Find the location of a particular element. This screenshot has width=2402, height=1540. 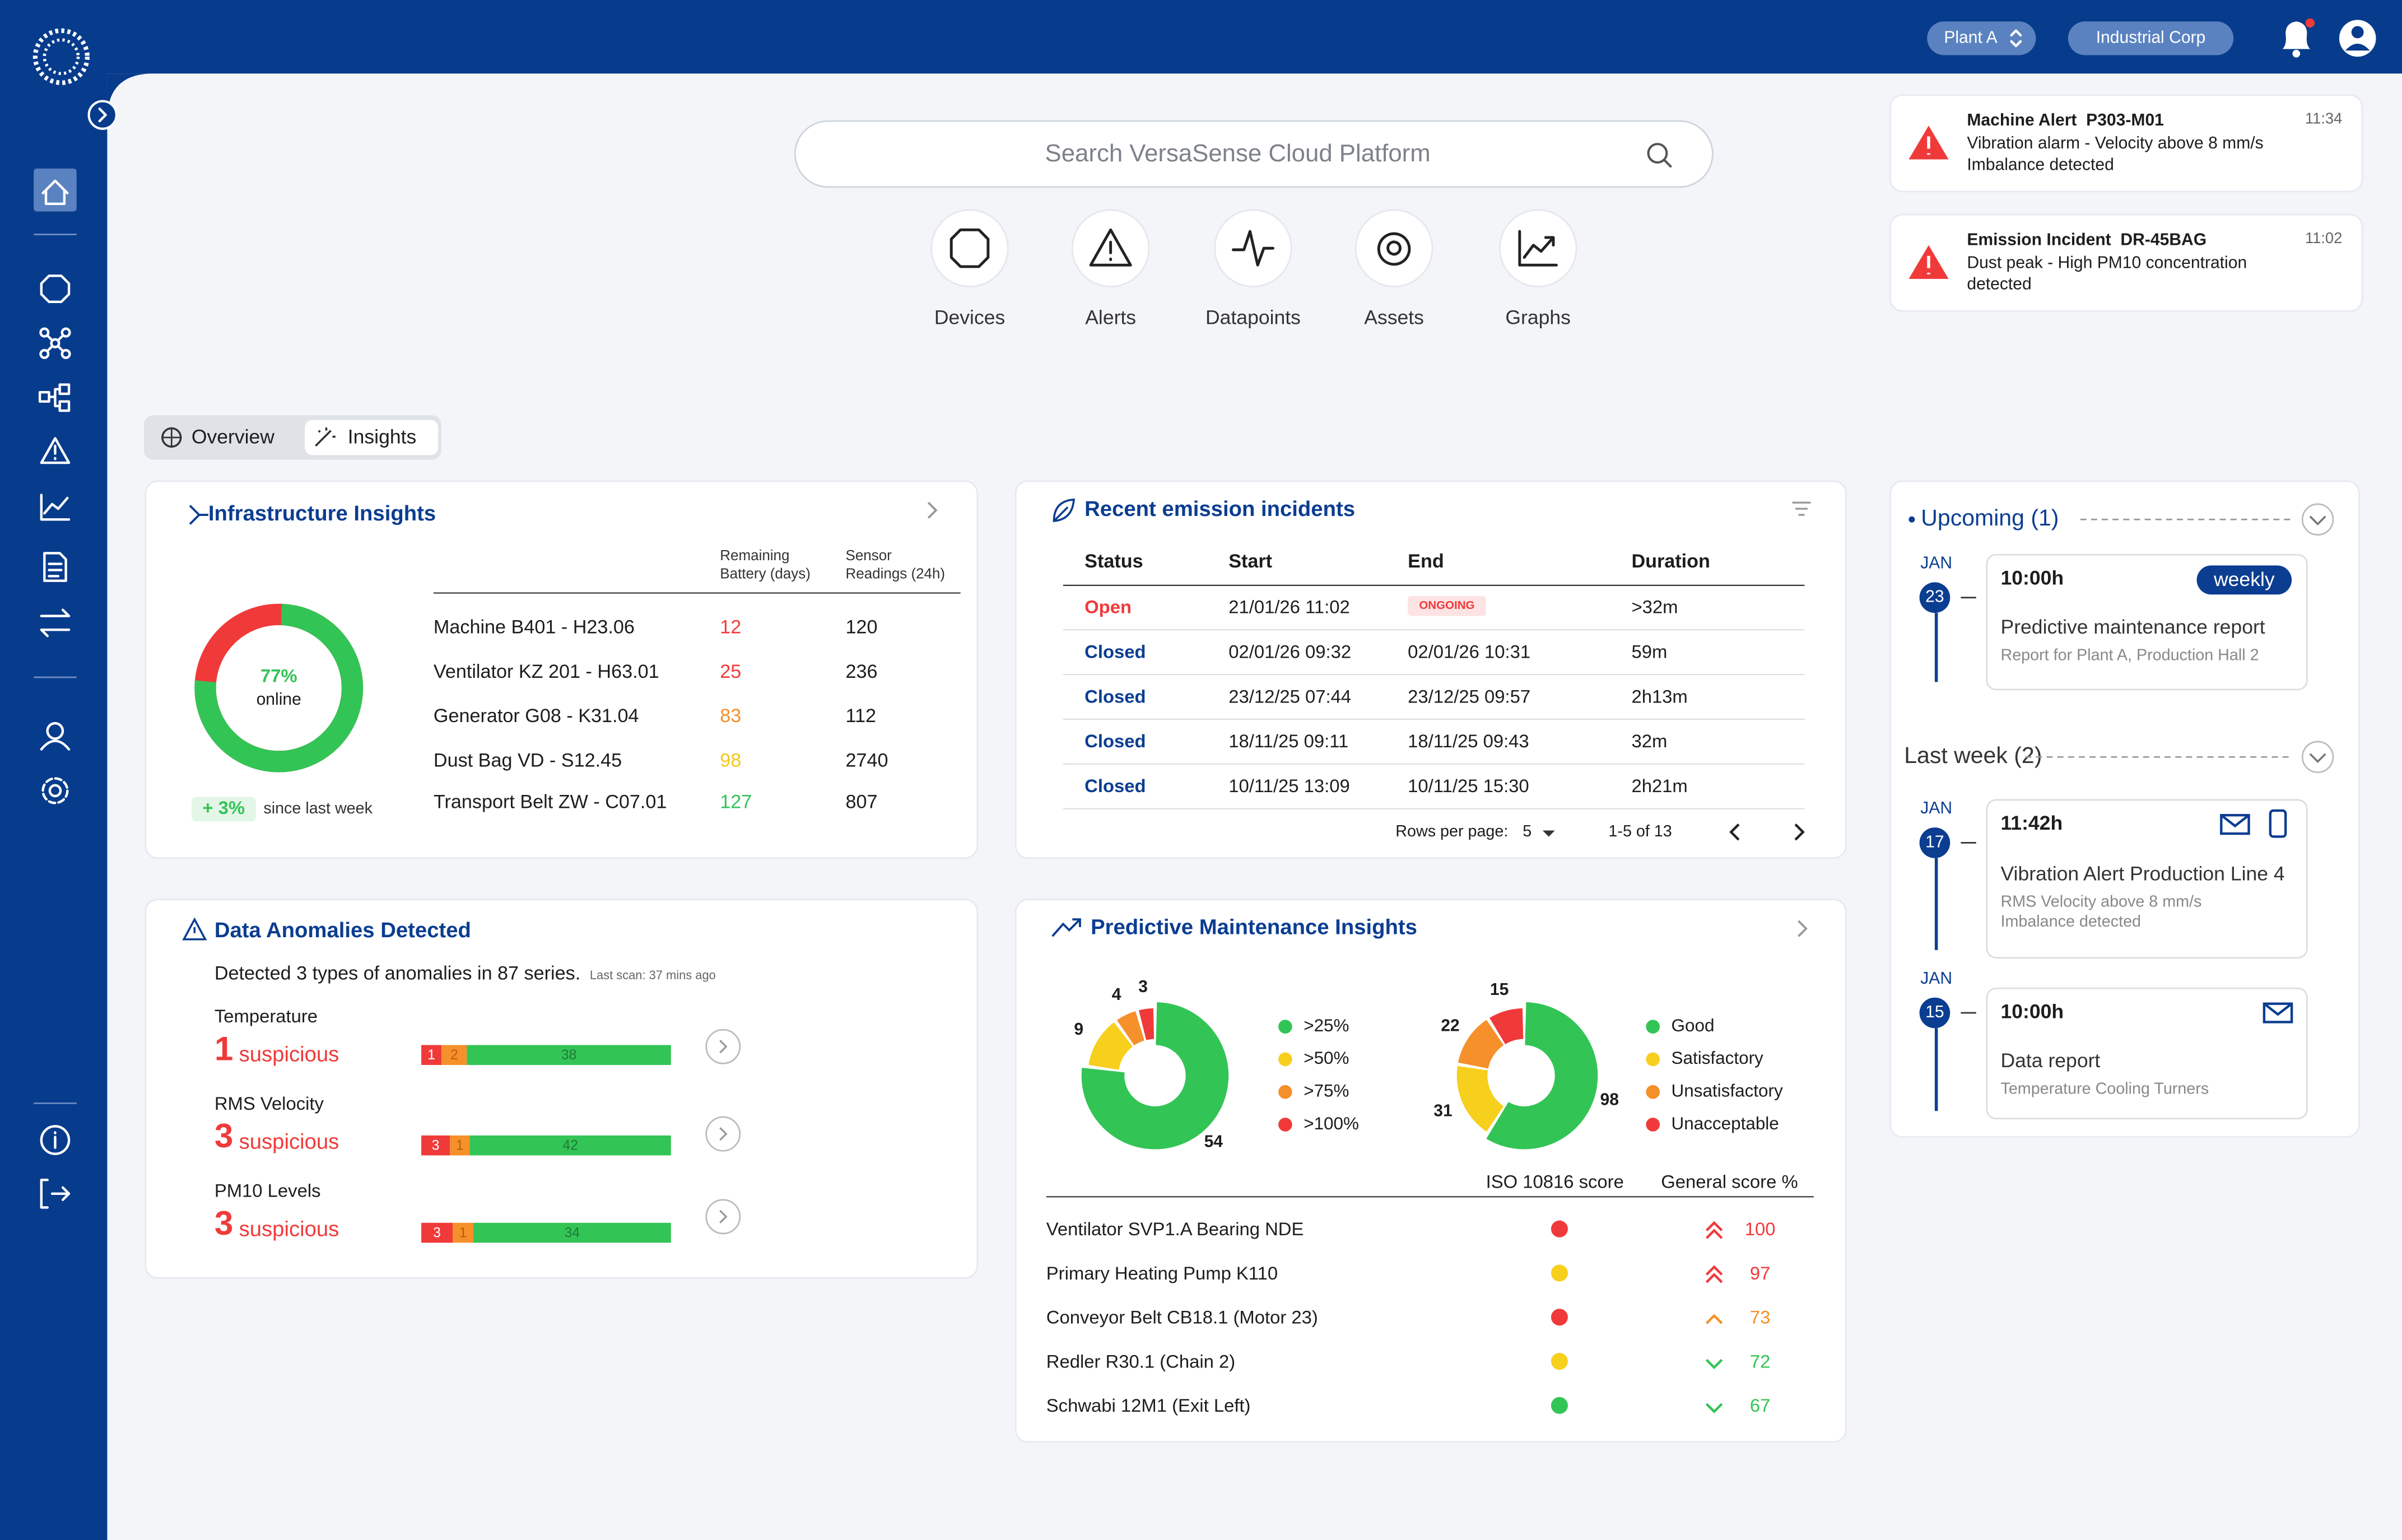

segment-value: 4 is located at coordinates (1116, 994).